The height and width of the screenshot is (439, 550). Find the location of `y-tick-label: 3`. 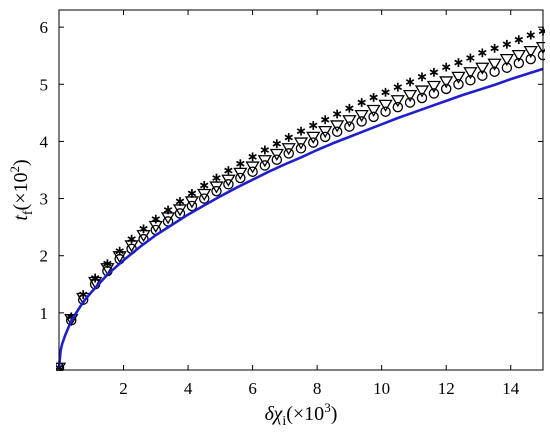

y-tick-label: 3 is located at coordinates (44, 199).